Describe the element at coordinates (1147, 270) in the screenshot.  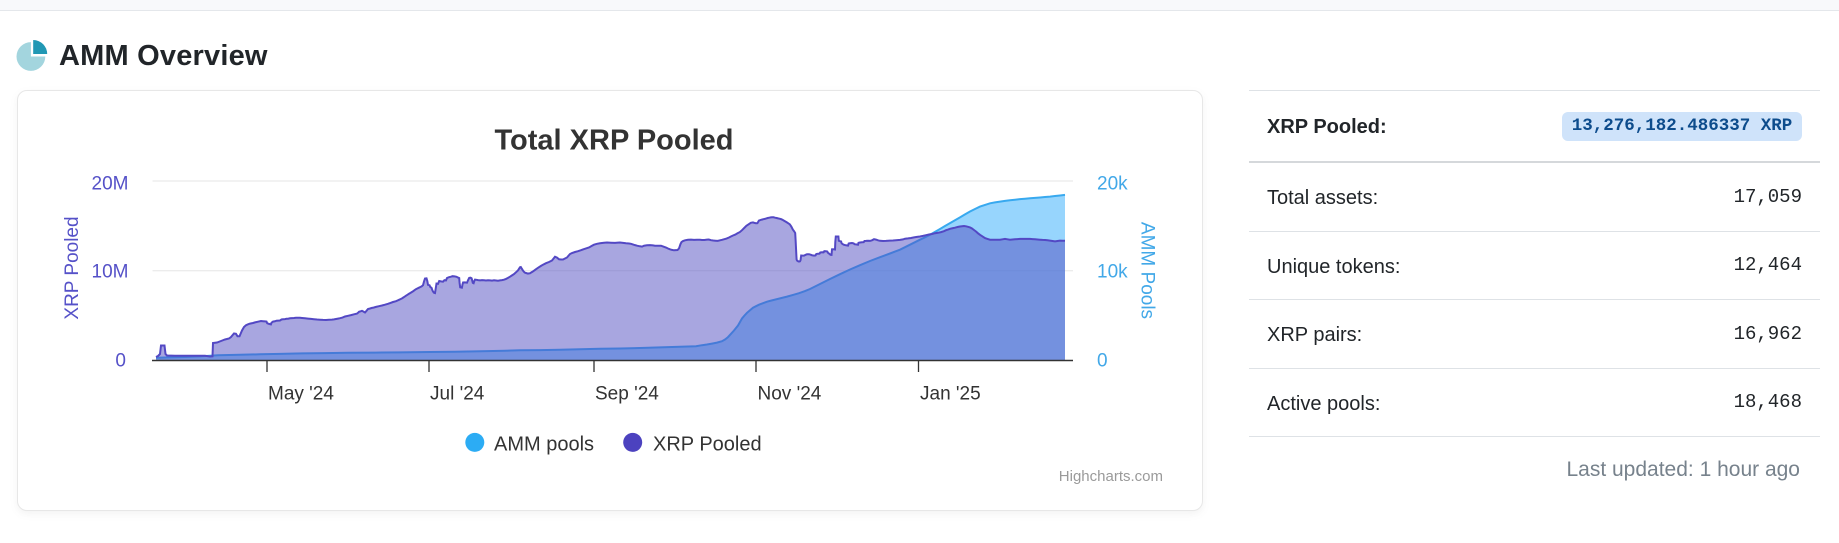
I see `svg-text: AMM Pools` at that location.